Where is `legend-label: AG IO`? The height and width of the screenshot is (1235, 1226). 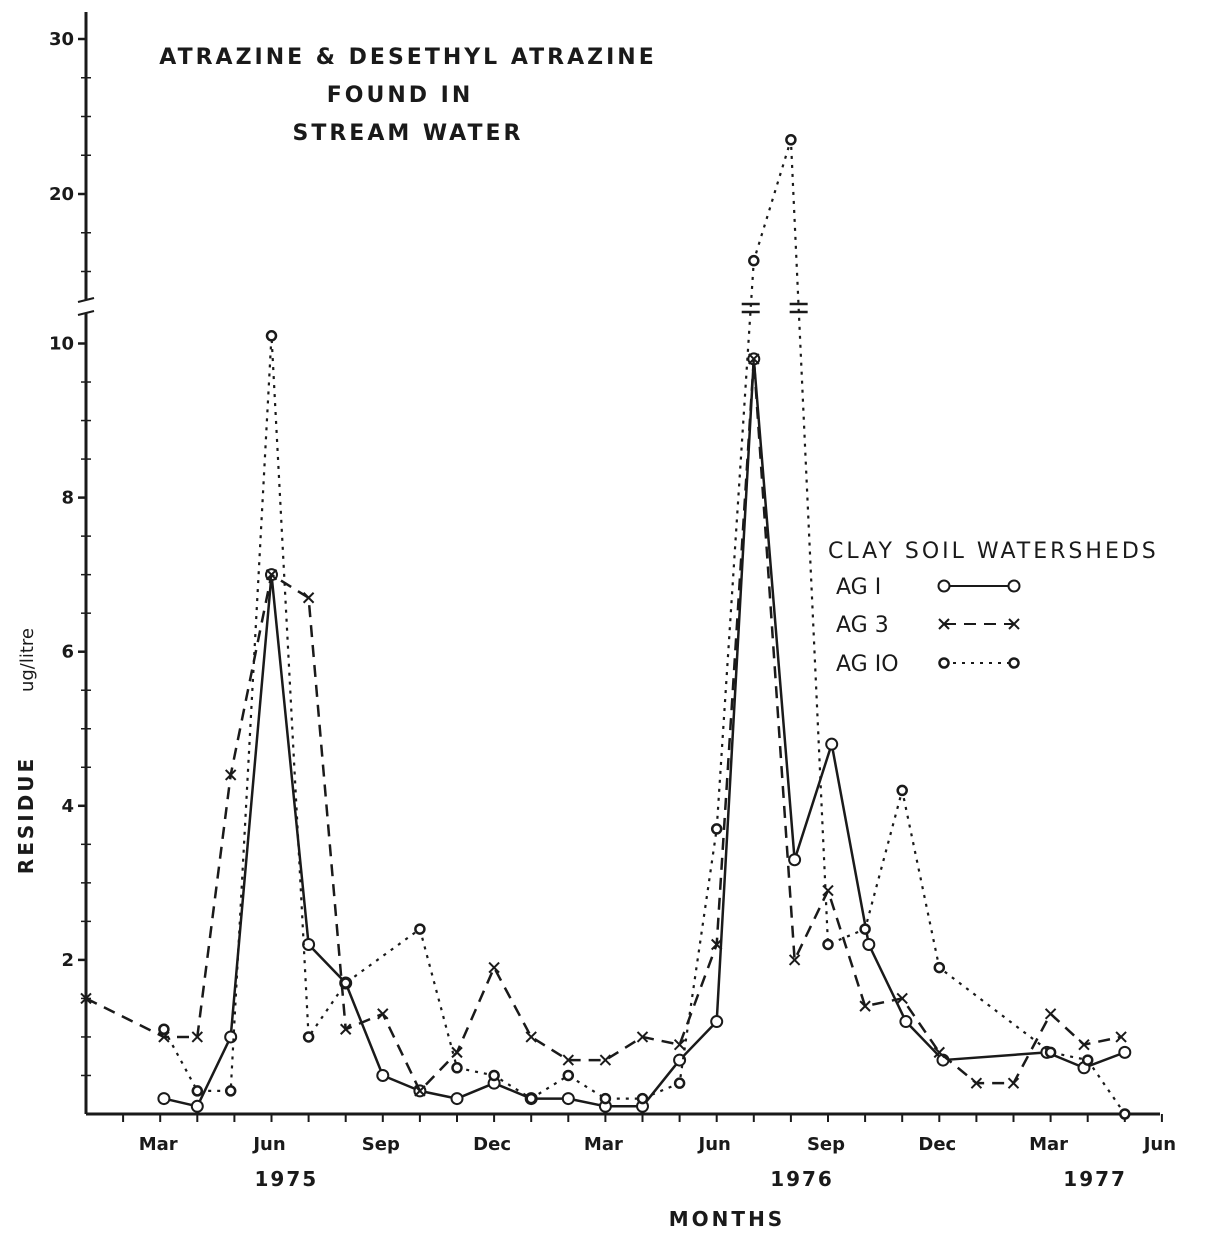
legend-label: AG IO is located at coordinates (867, 664).